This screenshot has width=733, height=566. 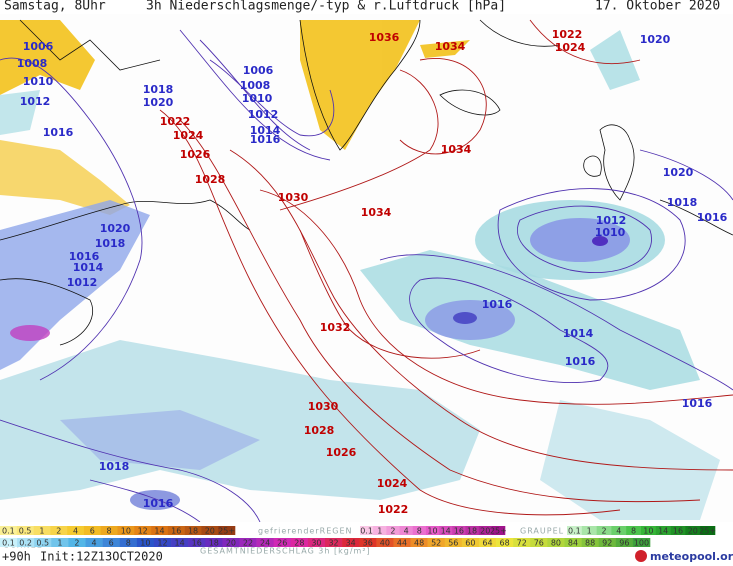 I want to click on legend-name: GESAMTNIEDERSCHLAG 3h [kg/m²], so click(x=285, y=551).